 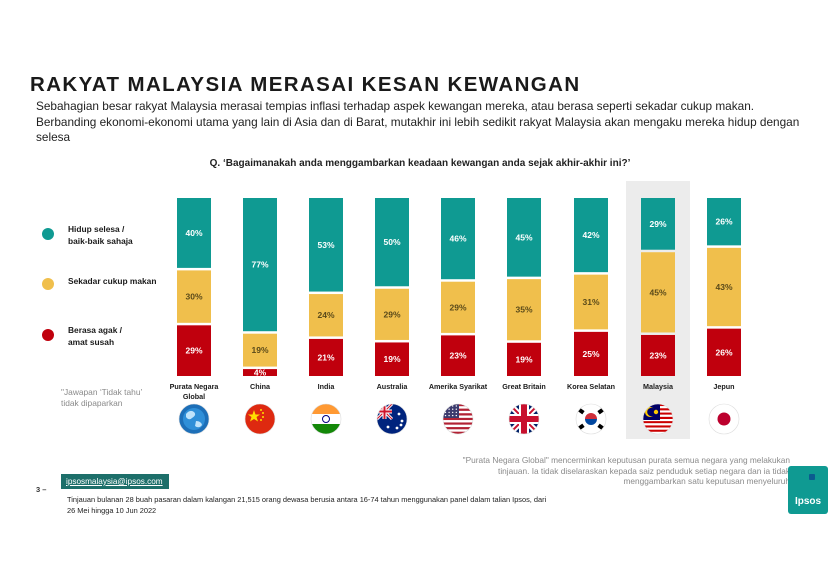 What do you see at coordinates (115, 481) in the screenshot?
I see `contact-email-link: ipsosmalaysia@ipsos.com` at bounding box center [115, 481].